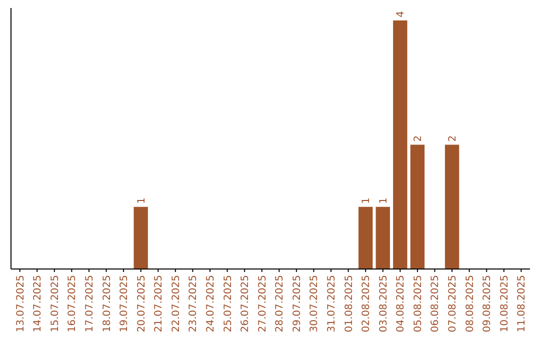 This screenshot has height=340, width=540. What do you see at coordinates (176, 303) in the screenshot?
I see `x-tick-label: 22.07.2025` at bounding box center [176, 303].